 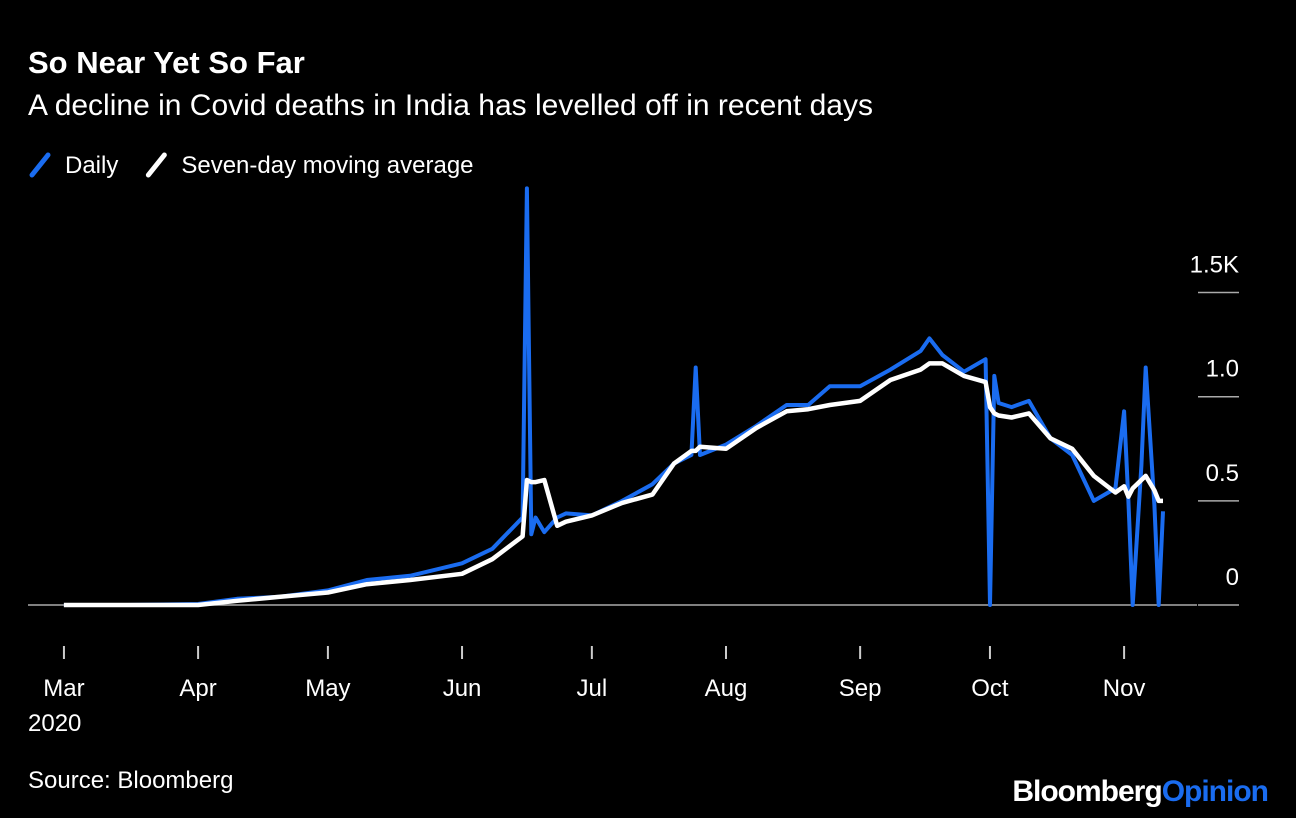 What do you see at coordinates (990, 688) in the screenshot?
I see `x-tick-label: Oct` at bounding box center [990, 688].